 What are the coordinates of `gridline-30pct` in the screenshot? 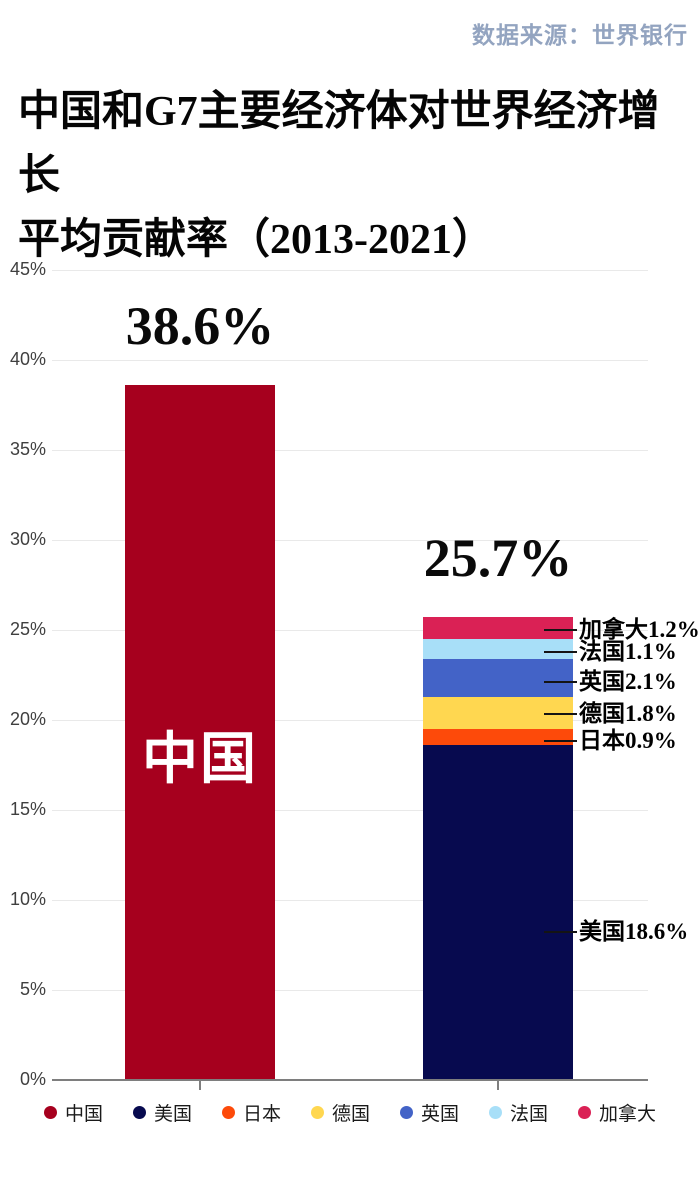 It's located at (350, 540).